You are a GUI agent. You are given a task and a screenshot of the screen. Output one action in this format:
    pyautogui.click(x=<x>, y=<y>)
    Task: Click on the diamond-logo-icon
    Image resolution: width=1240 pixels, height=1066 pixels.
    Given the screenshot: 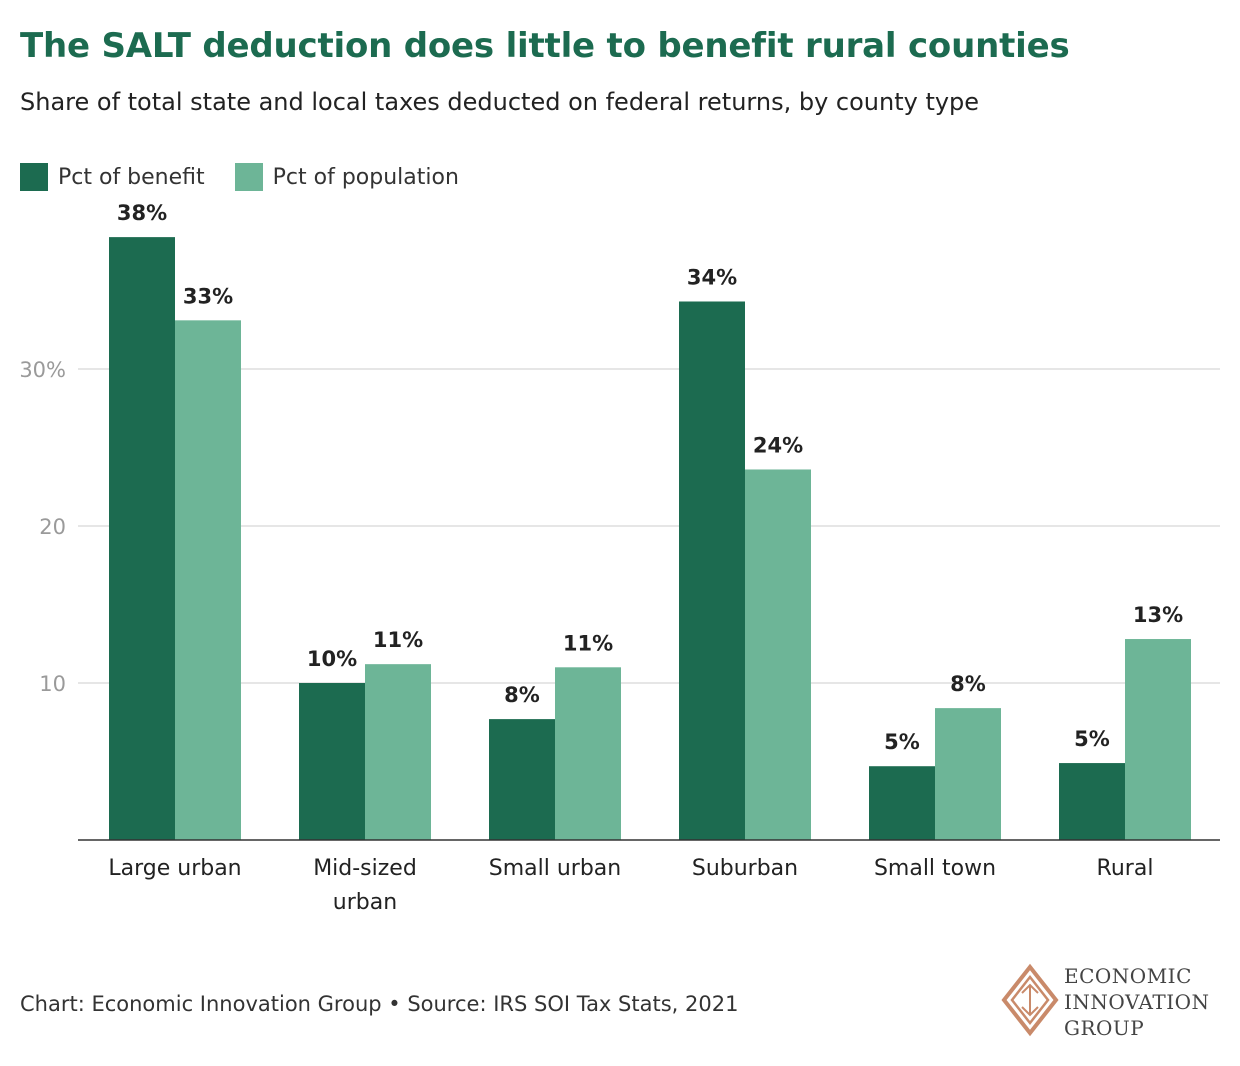 What is the action you would take?
    pyautogui.click(x=1030, y=1000)
    